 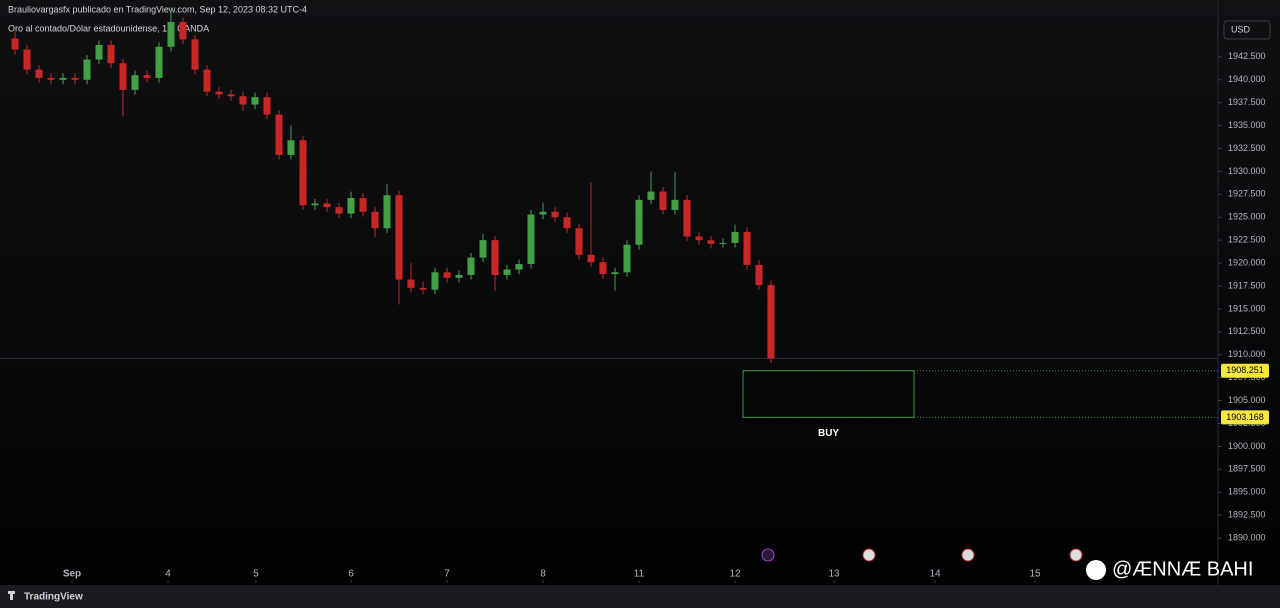 What do you see at coordinates (1247, 148) in the screenshot?
I see `y-tick-label: 1932.500` at bounding box center [1247, 148].